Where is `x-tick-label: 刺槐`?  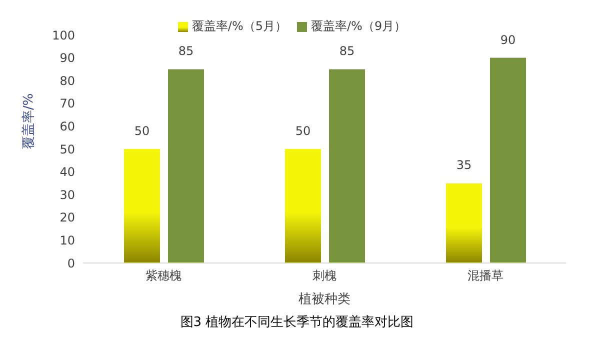 x-tick-label: 刺槐 is located at coordinates (324, 275).